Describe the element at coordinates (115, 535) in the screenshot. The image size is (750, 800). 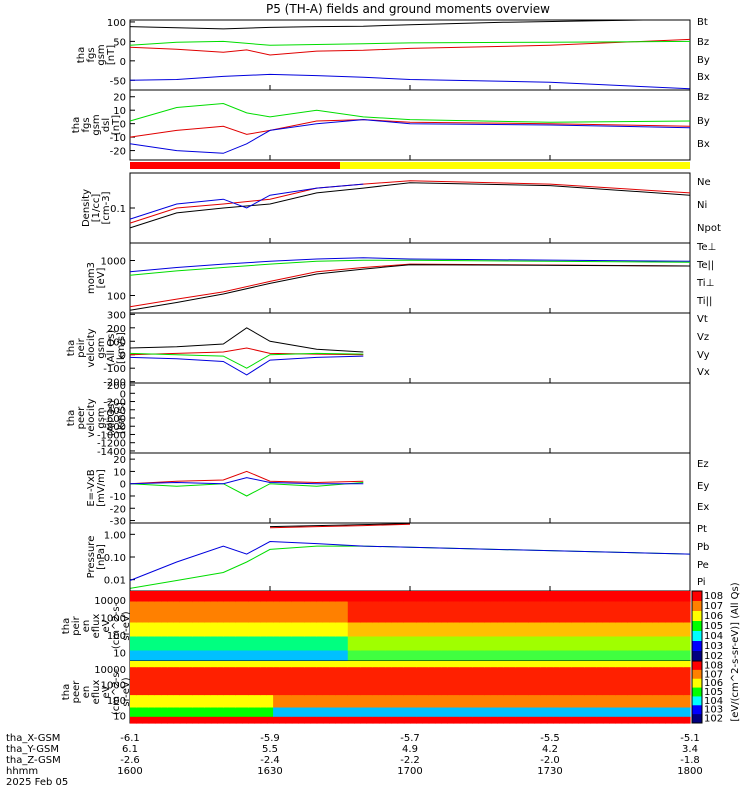
I see `y-tick-label: 1.00` at that location.